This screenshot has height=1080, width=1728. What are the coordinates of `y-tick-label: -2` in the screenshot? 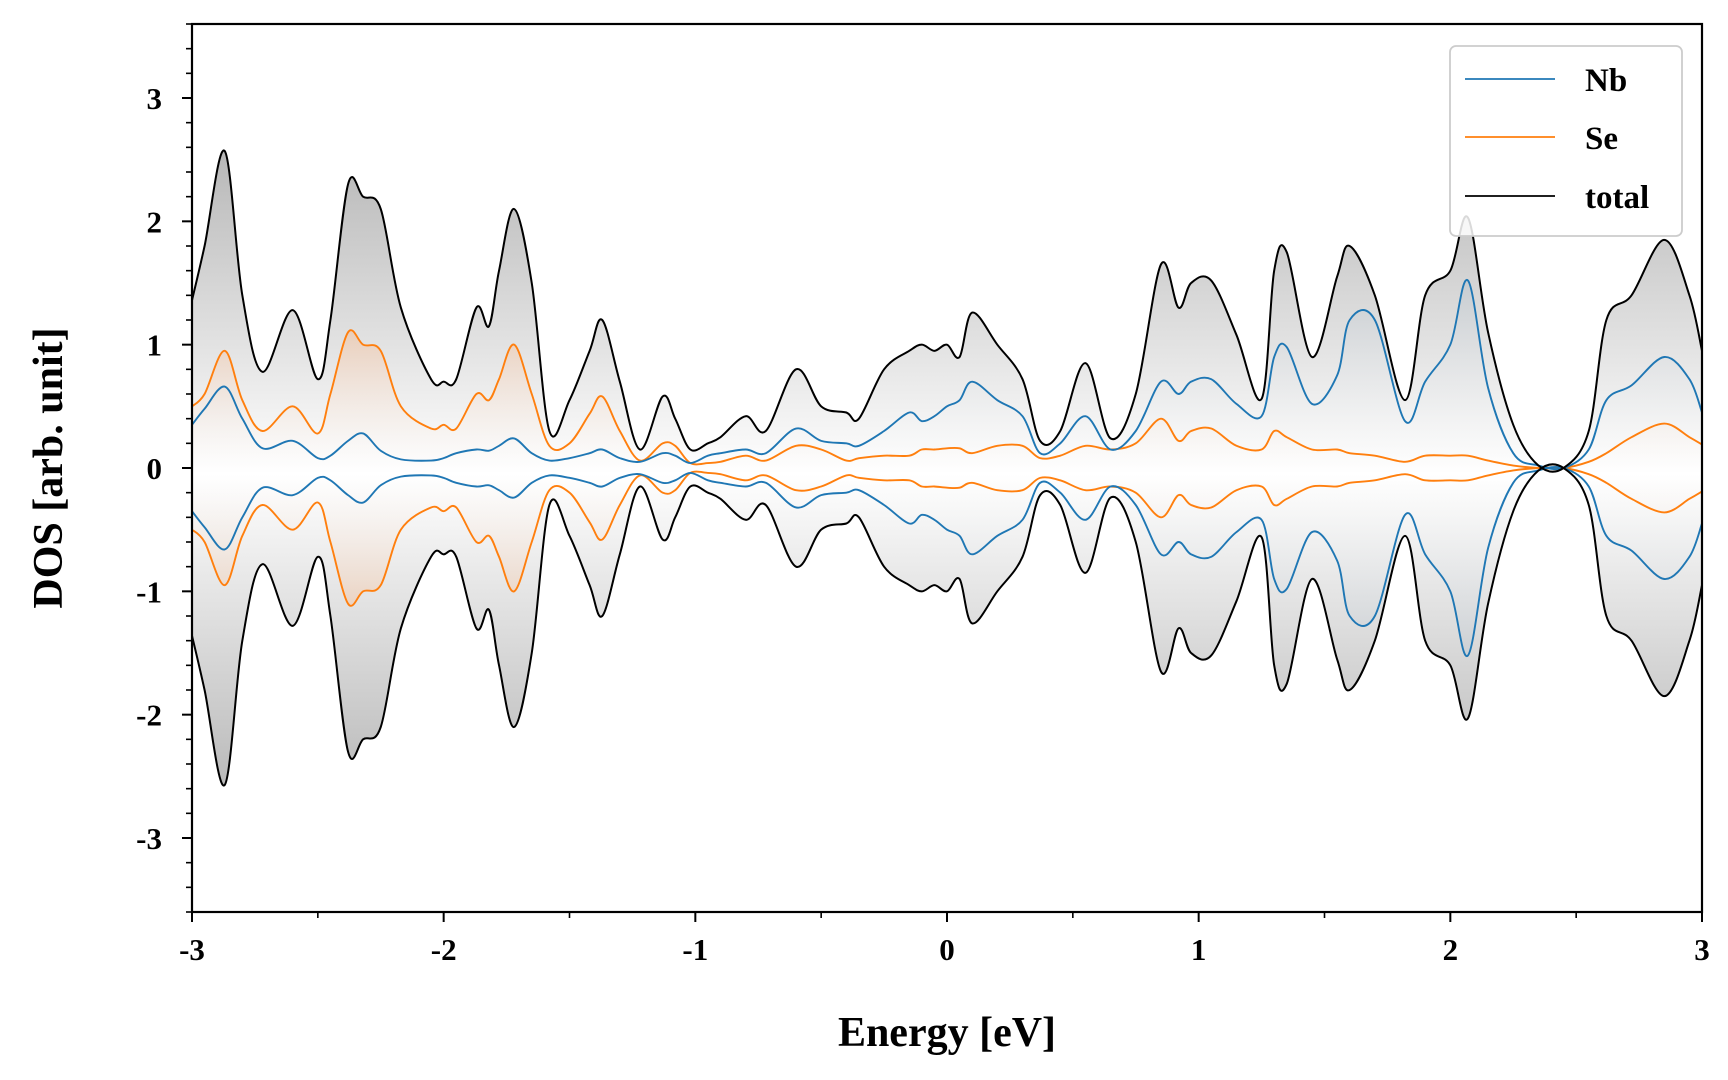 It's located at (149, 715).